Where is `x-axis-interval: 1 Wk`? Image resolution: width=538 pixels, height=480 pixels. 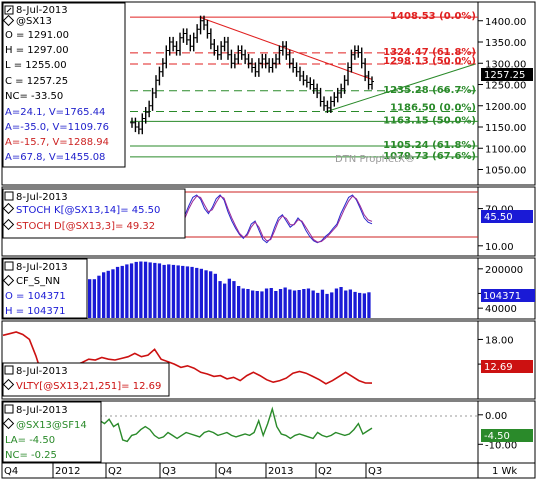 x-axis-interval: 1 Wk is located at coordinates (504, 471).